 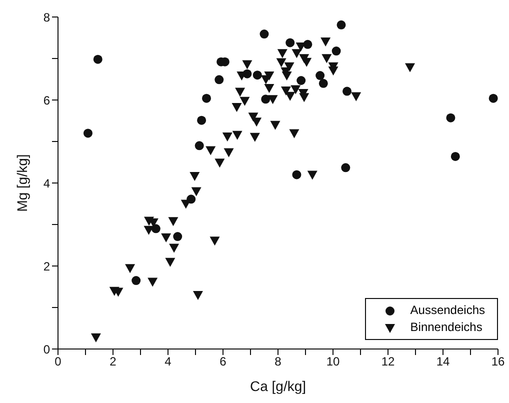 What do you see at coordinates (46, 349) in the screenshot?
I see `y-tick-label: 0` at bounding box center [46, 349].